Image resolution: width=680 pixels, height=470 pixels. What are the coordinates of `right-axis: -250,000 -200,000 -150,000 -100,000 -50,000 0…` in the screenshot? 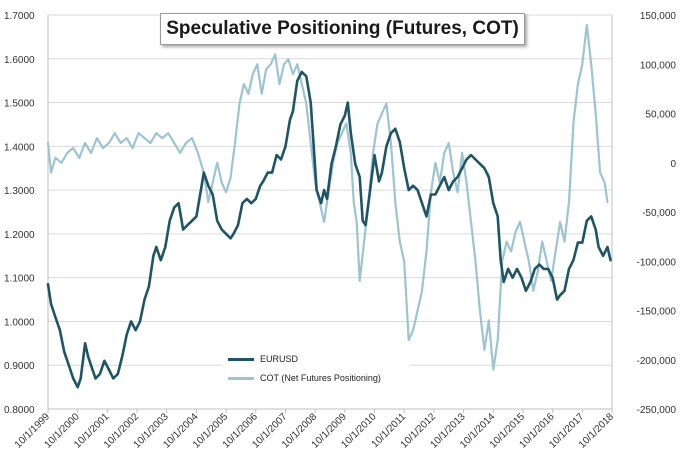 It's located at (657, 213).